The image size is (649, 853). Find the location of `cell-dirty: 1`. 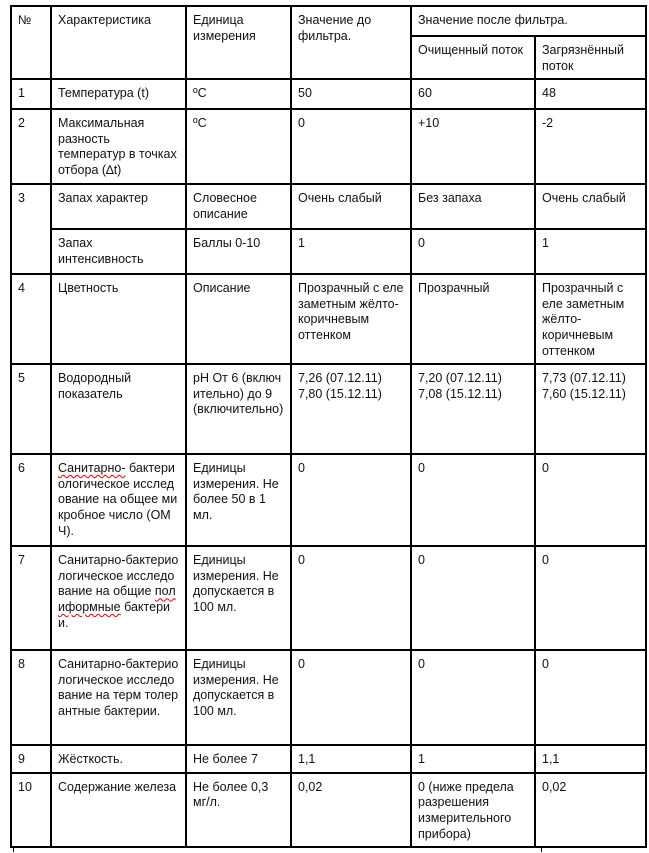

cell-dirty: 1 is located at coordinates (590, 252).